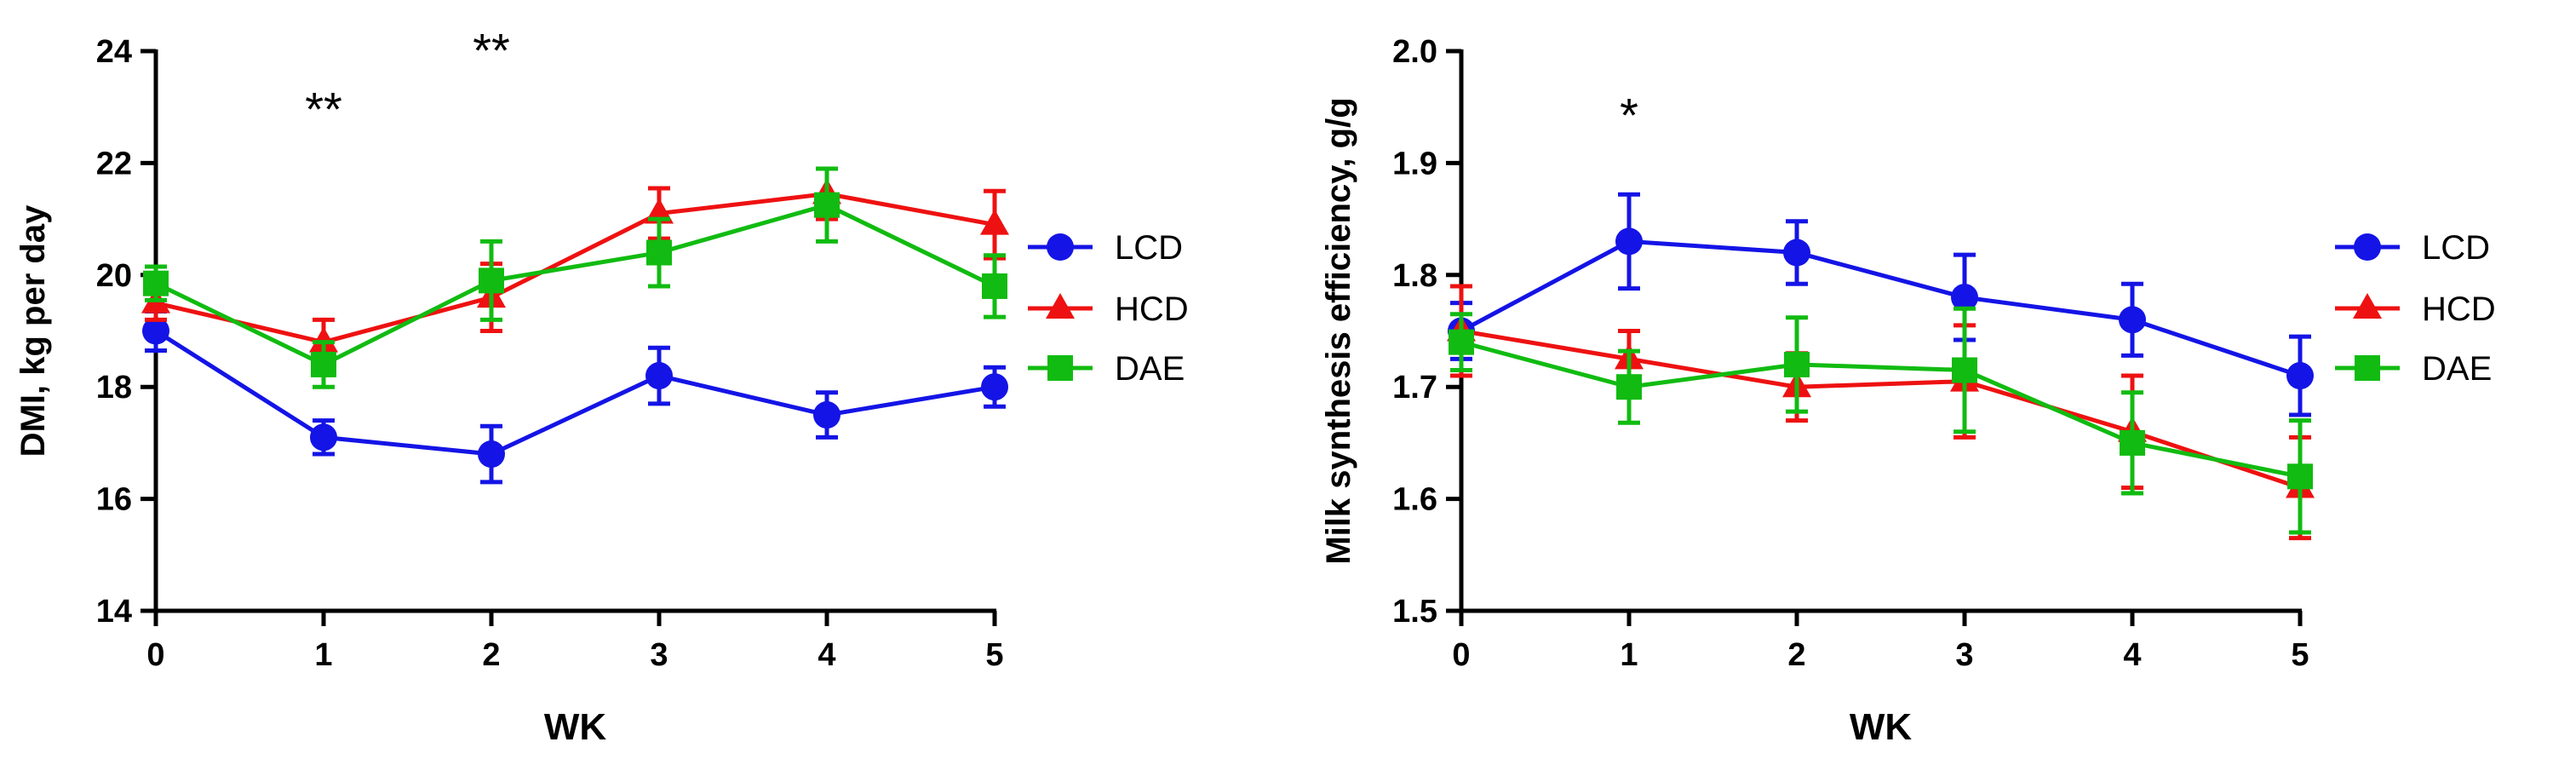  I want to click on y-tick-label: 1.6, so click(1414, 500).